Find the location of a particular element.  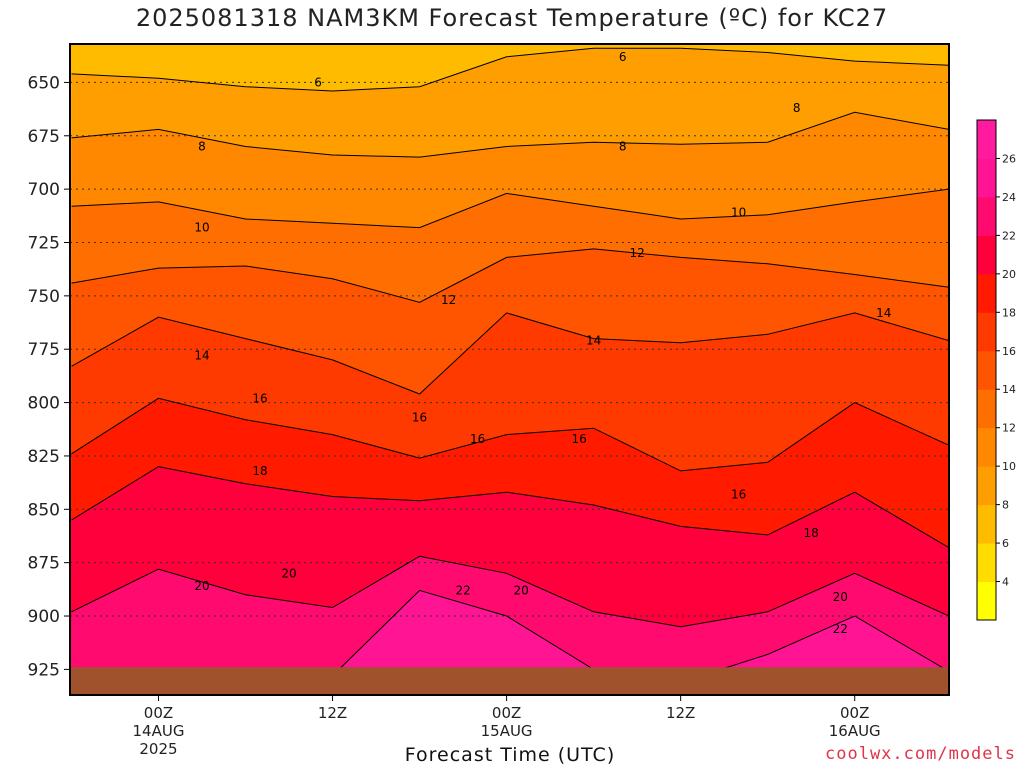

y-tick-label: 875 is located at coordinates (44, 564).